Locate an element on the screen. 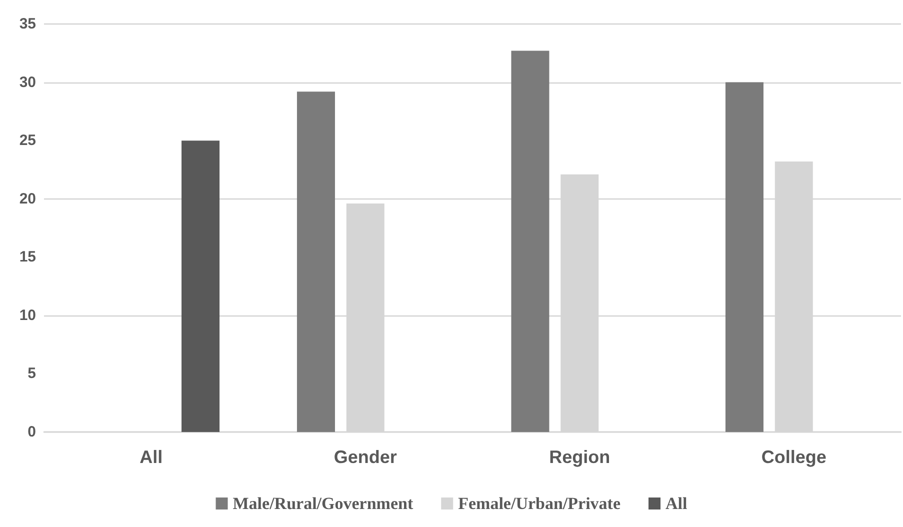 This screenshot has height=527, width=903. y-tick-label: 10 is located at coordinates (27, 315).